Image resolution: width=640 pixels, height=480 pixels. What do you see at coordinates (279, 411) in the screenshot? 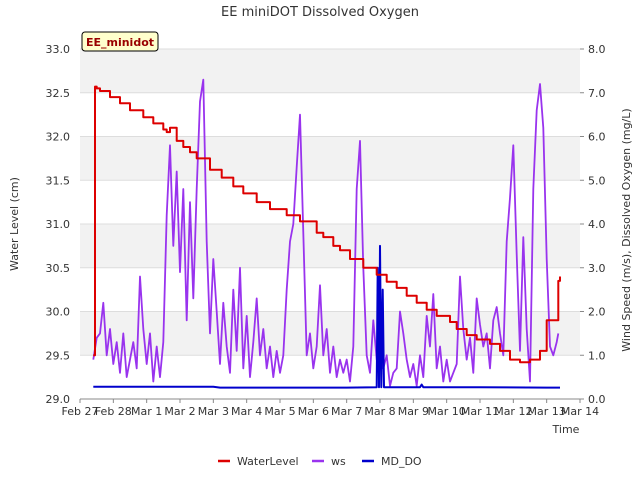
I see `x-tick-label: Mar 5` at bounding box center [279, 411].